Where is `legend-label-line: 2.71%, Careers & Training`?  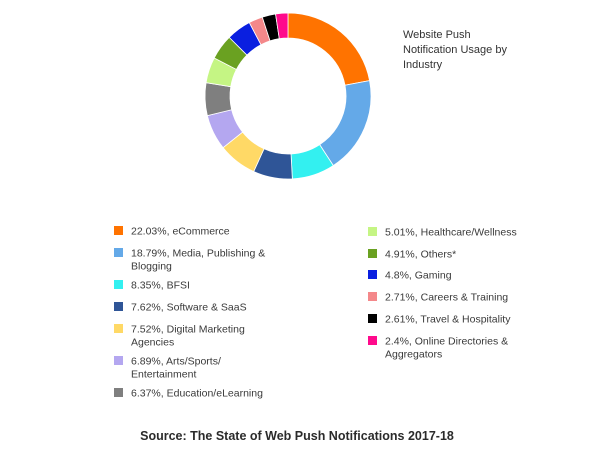 legend-label-line: 2.71%, Careers & Training is located at coordinates (446, 298).